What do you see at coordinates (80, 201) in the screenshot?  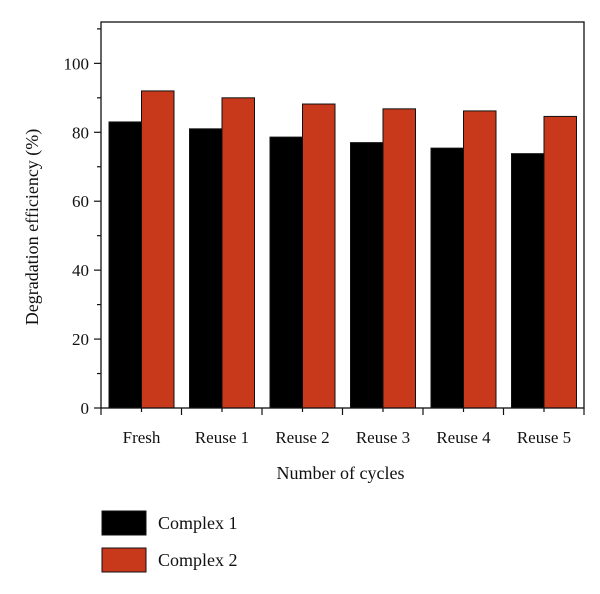 I see `y-tick-label: 60` at bounding box center [80, 201].